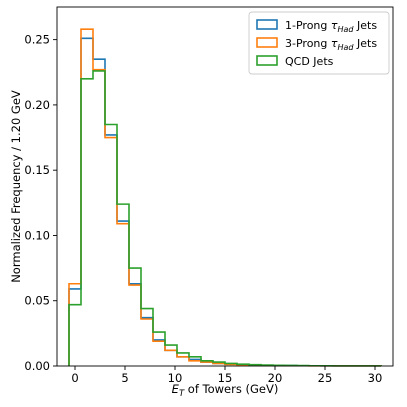 The image size is (407, 407). What do you see at coordinates (331, 44) in the screenshot?
I see `legend-label-2: 3-Prong τHad Jets` at bounding box center [331, 44].